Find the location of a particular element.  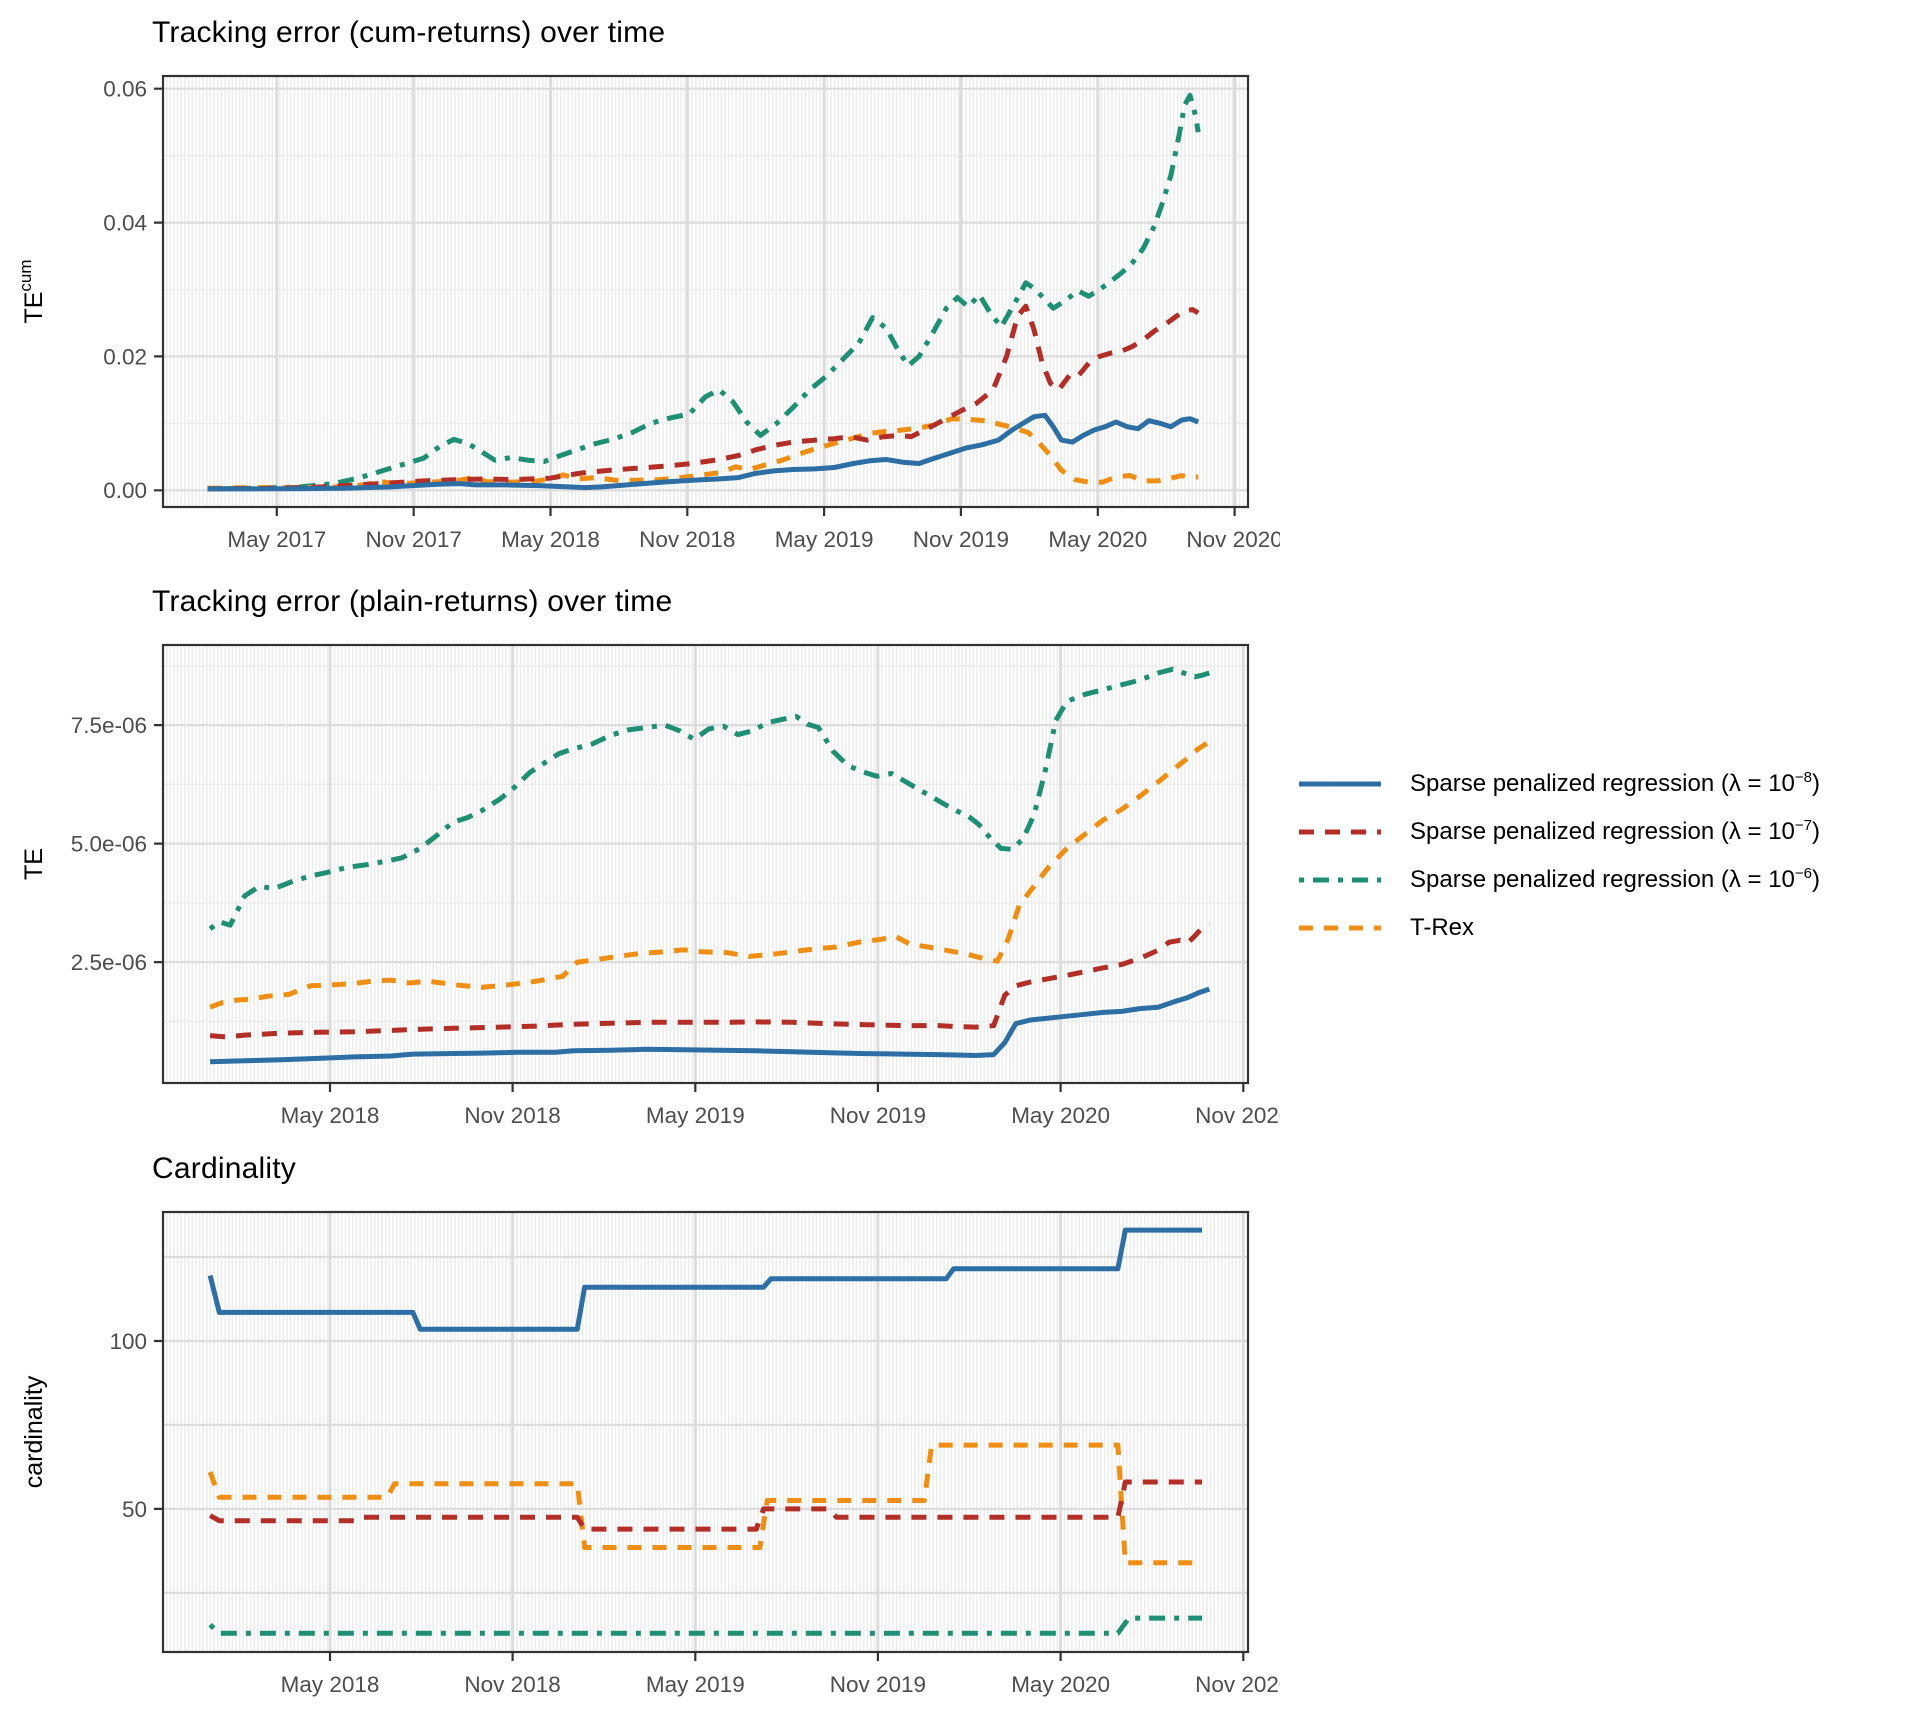

y-tick-label: 100 is located at coordinates (128, 1341).